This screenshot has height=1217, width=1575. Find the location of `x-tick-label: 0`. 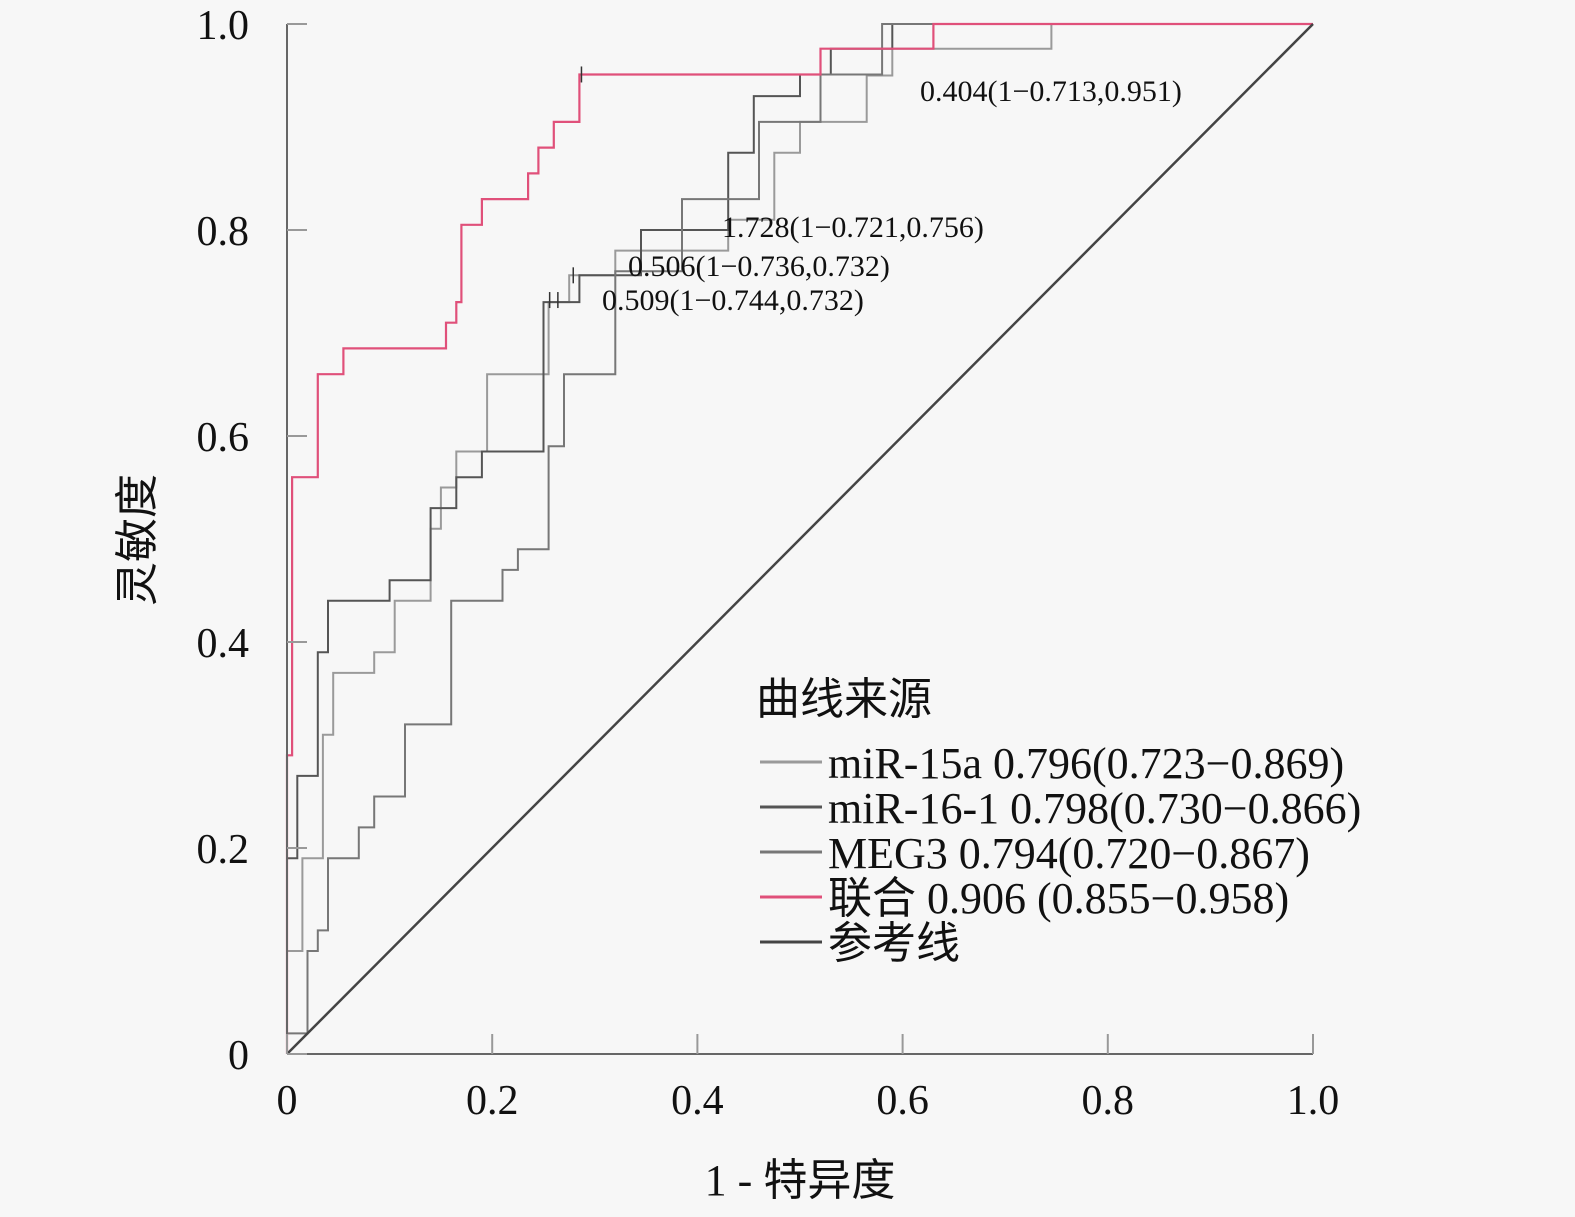

x-tick-label: 0 is located at coordinates (287, 1101).